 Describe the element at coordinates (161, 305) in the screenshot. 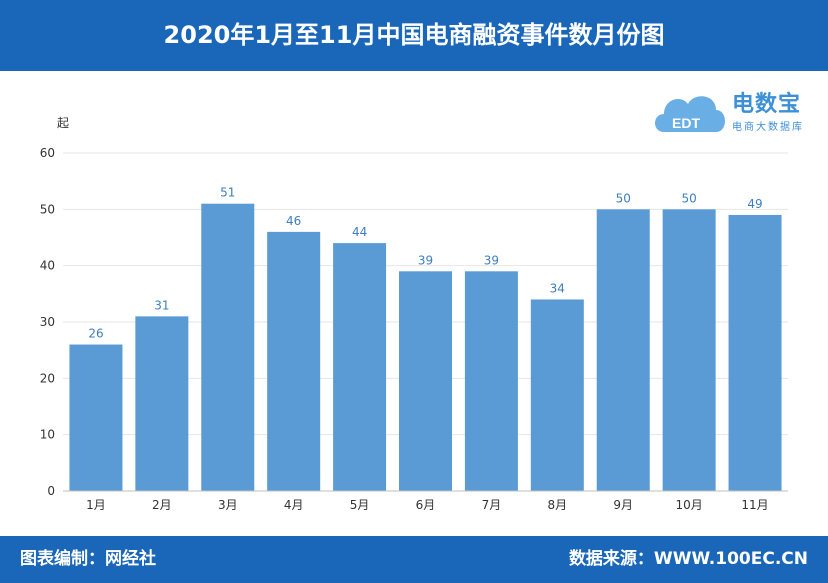

I see `data-label: 31` at that location.